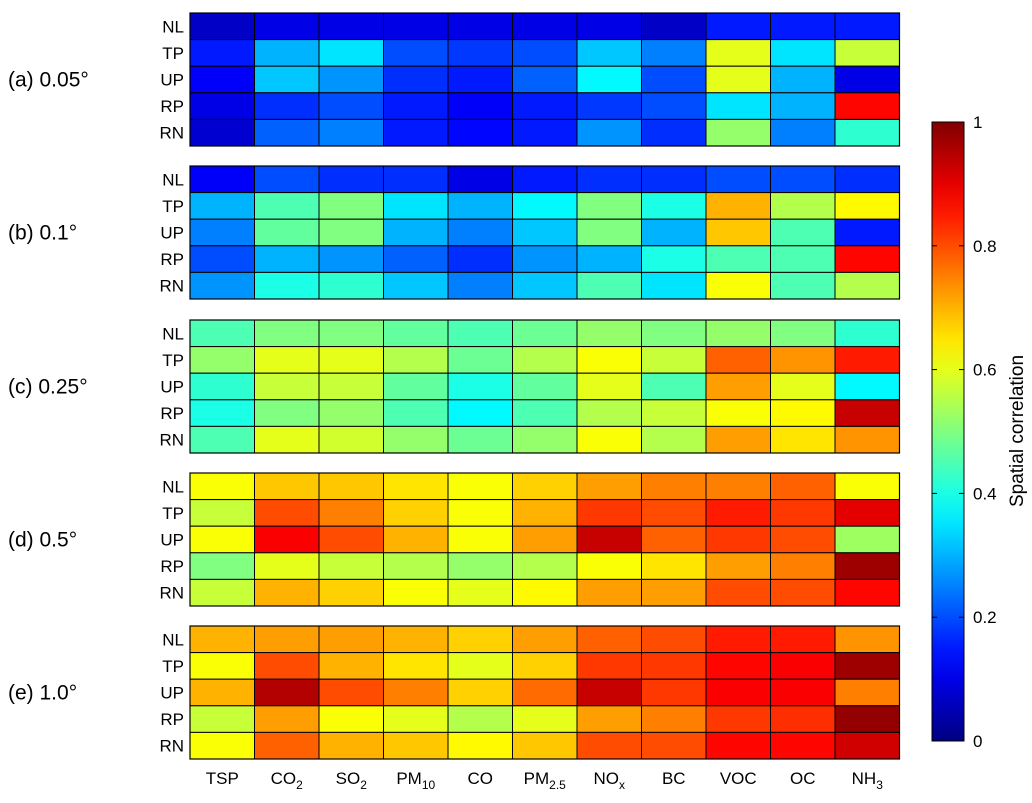 This screenshot has width=1032, height=803. I want to click on colorbar-tick-label: 0.4, so click(985, 493).